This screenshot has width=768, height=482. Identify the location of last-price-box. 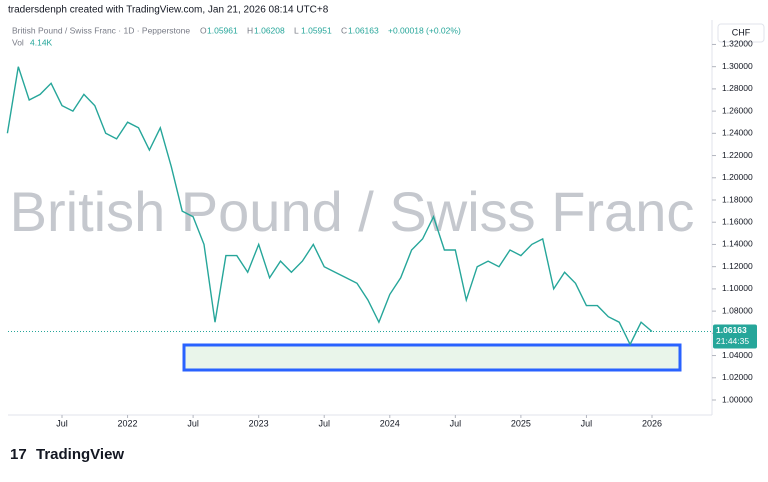
(735, 336).